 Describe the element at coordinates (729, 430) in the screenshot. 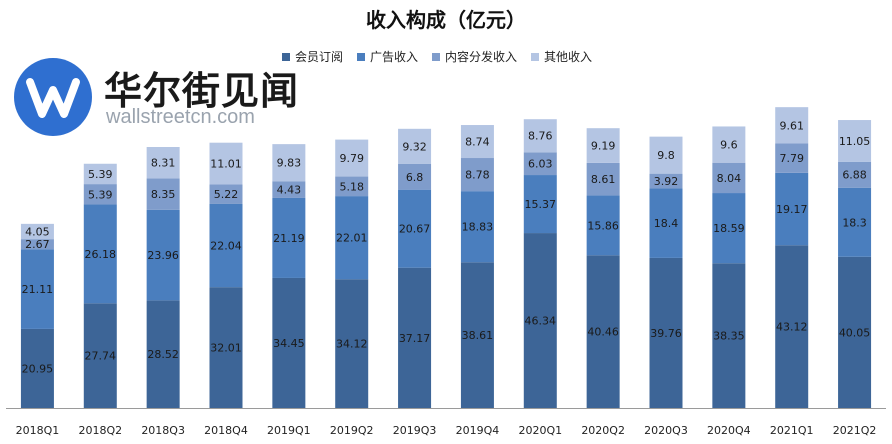

I see `x-tick-label-2020Q4: 2020Q4` at that location.